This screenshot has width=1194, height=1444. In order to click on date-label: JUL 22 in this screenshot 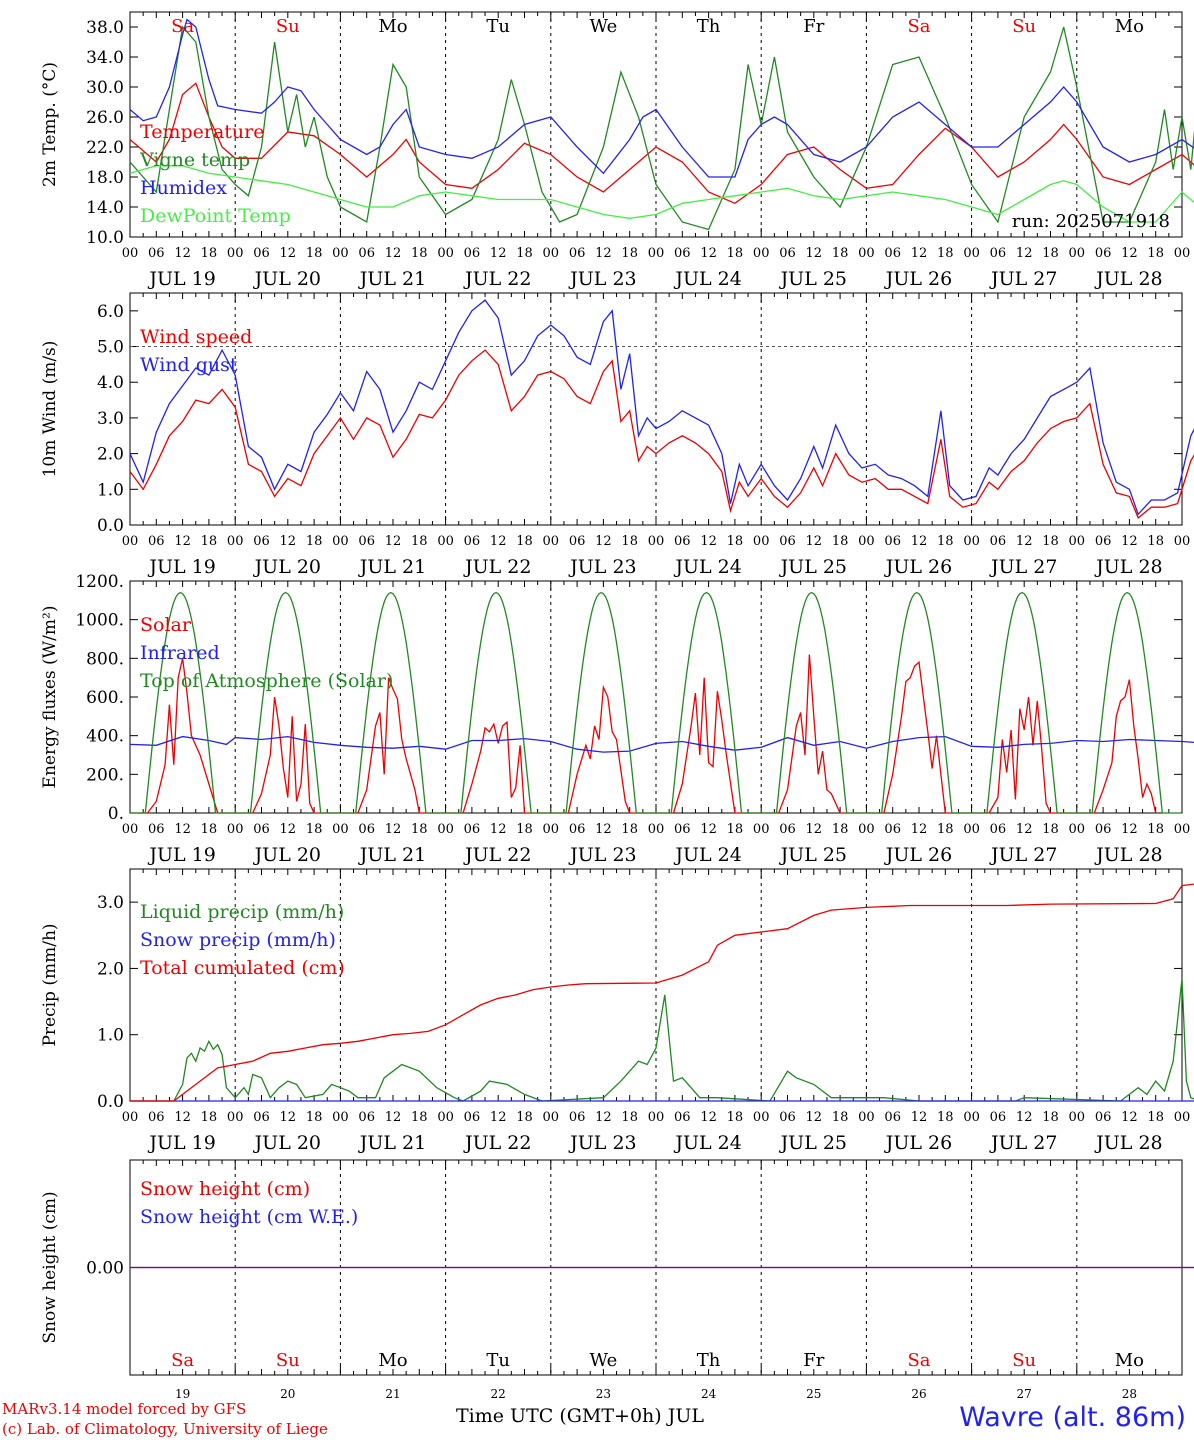, I will do `click(497, 855)`.